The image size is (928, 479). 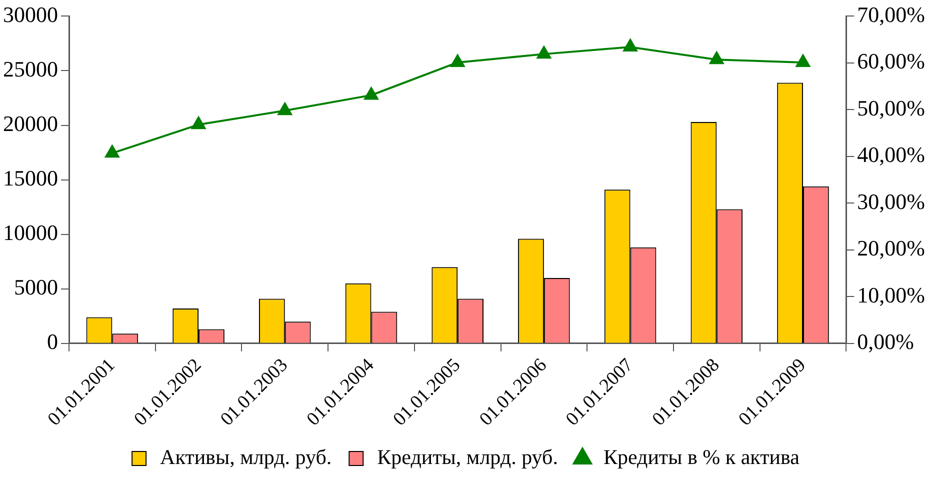 What do you see at coordinates (246, 457) in the screenshot?
I see `legend-label: Активы, млрд. руб.` at bounding box center [246, 457].